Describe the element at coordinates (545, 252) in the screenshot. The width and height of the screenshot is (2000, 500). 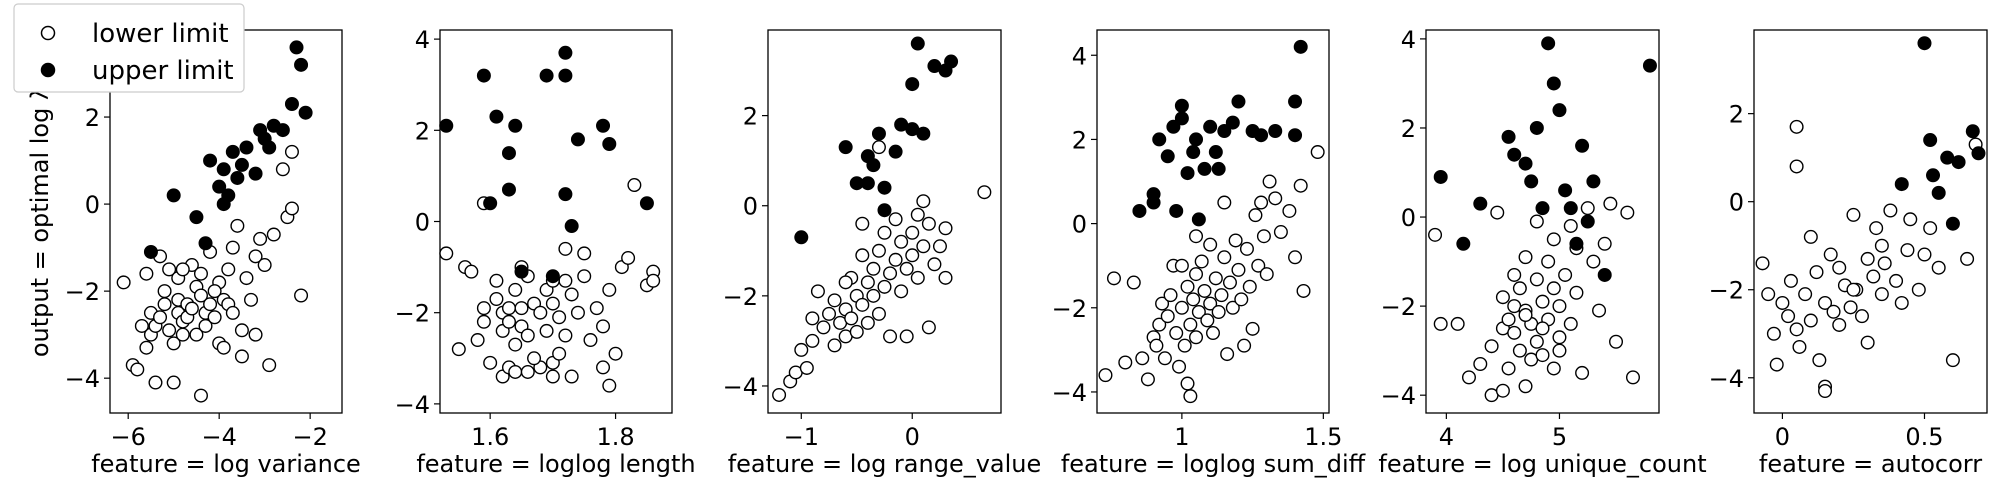
I see `chart-panel-2: 1.6 1.8 −4 −2 0 2 4 feature = loglog length` at that location.